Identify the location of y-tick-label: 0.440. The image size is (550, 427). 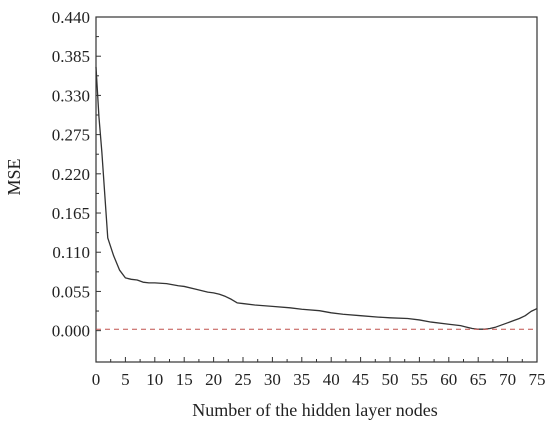
(71, 17).